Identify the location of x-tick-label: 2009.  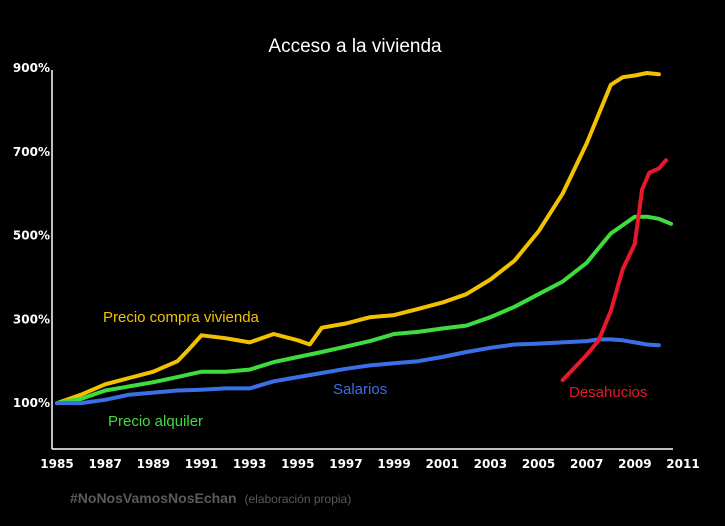
(634, 464).